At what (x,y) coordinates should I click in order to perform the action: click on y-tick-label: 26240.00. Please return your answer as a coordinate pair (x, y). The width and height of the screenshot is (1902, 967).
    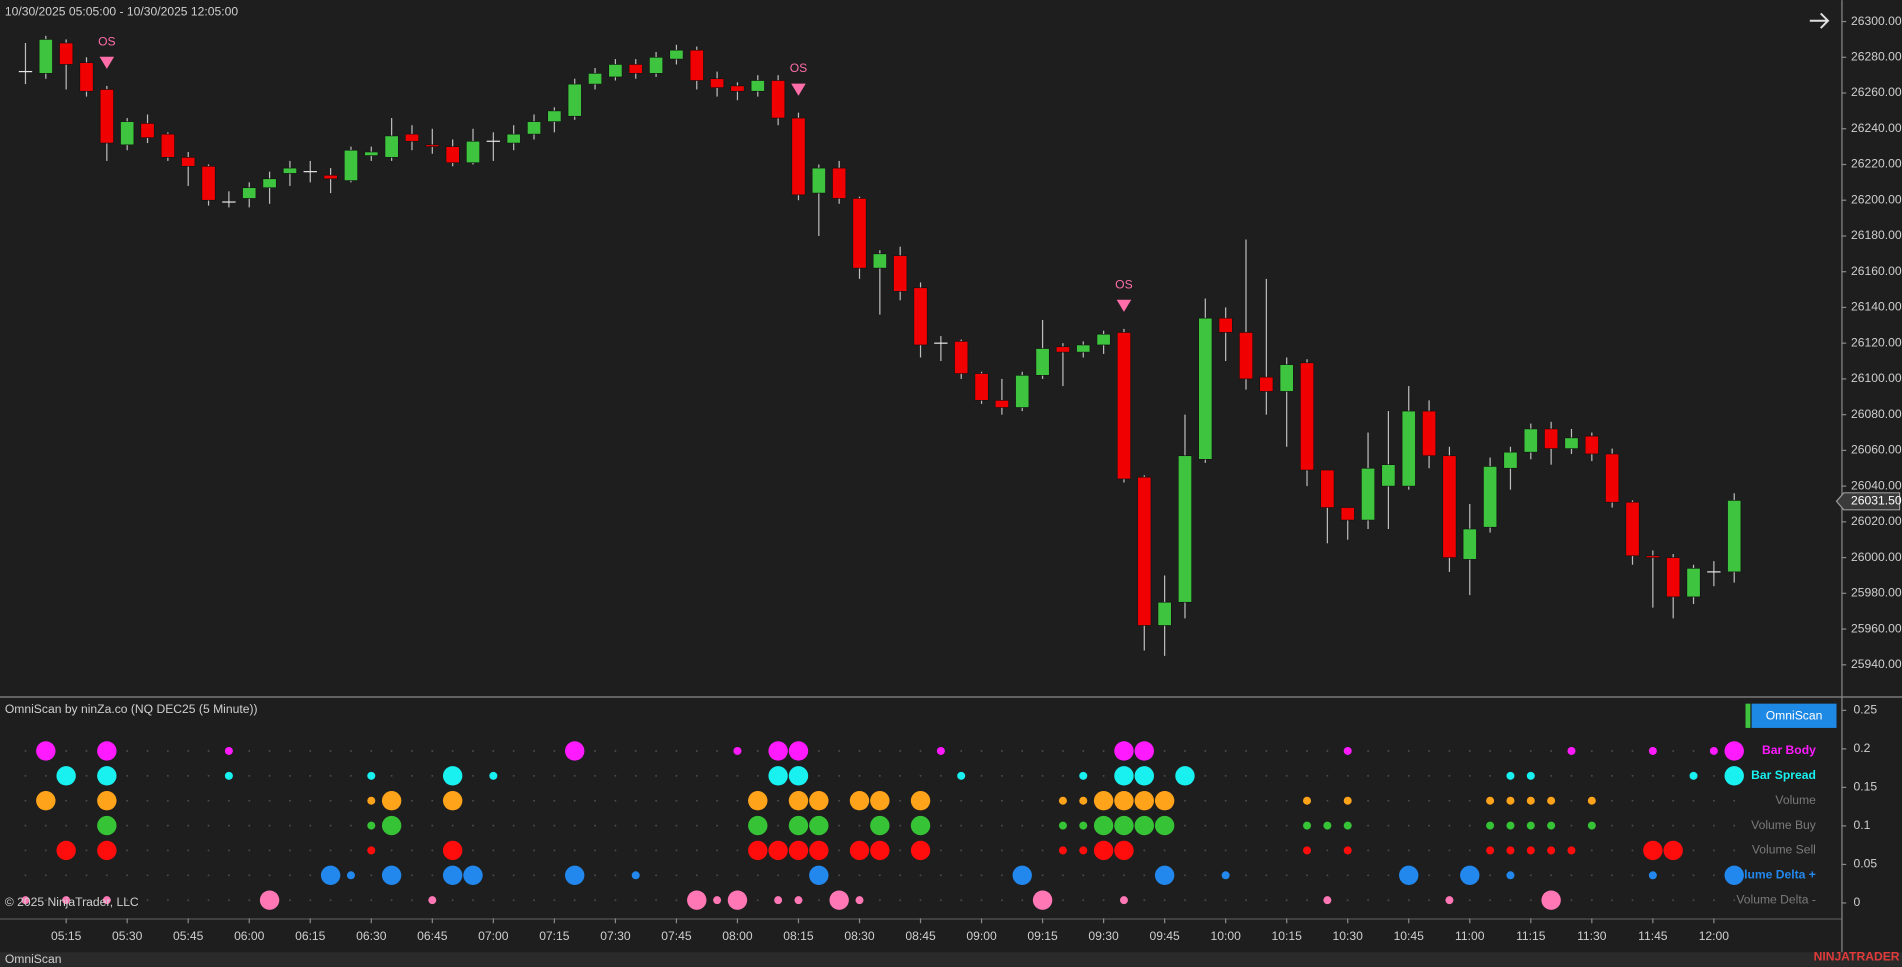
    Looking at the image, I should click on (1876, 128).